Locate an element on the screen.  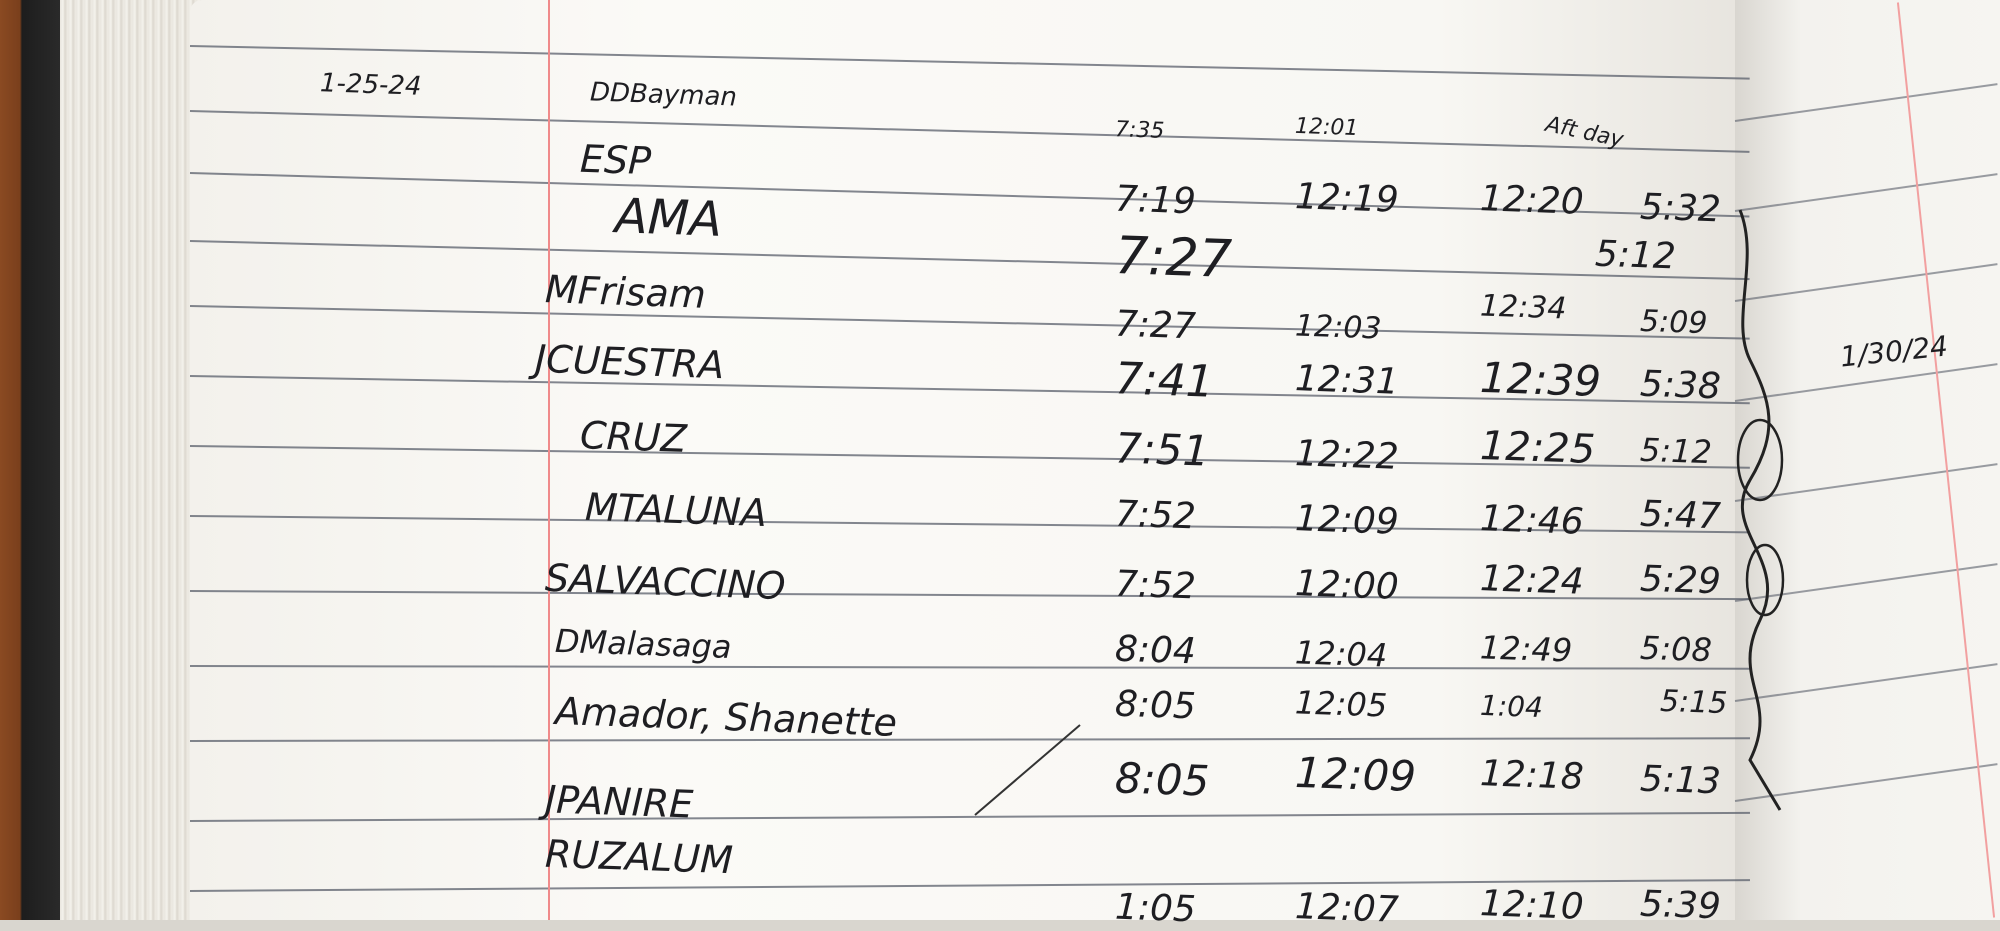
entry-time: 5:32 is located at coordinates (1680, 208).